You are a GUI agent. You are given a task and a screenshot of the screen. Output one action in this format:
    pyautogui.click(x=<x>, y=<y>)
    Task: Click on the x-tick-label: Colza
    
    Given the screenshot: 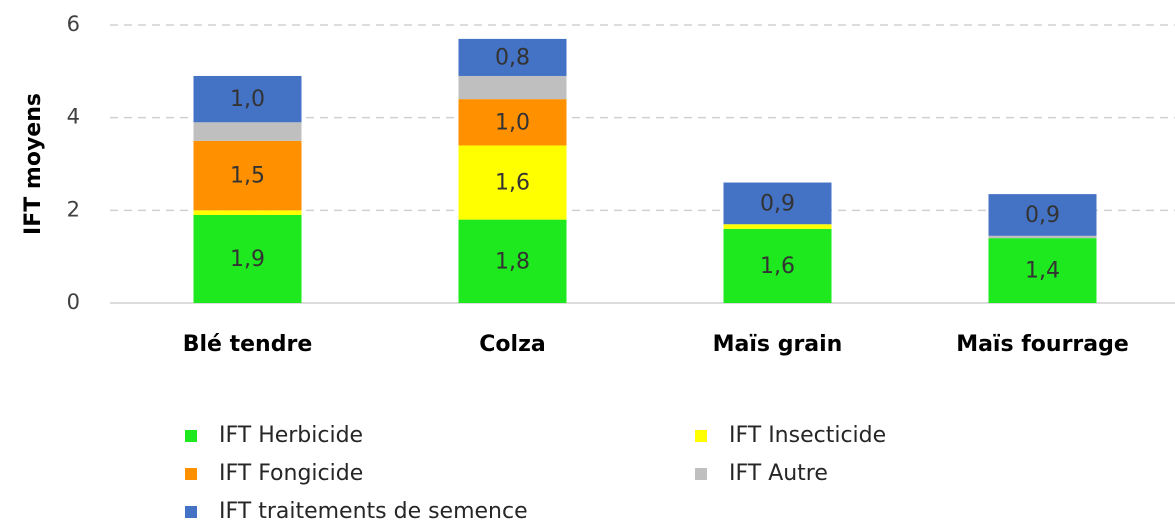 What is the action you would take?
    pyautogui.click(x=512, y=344)
    